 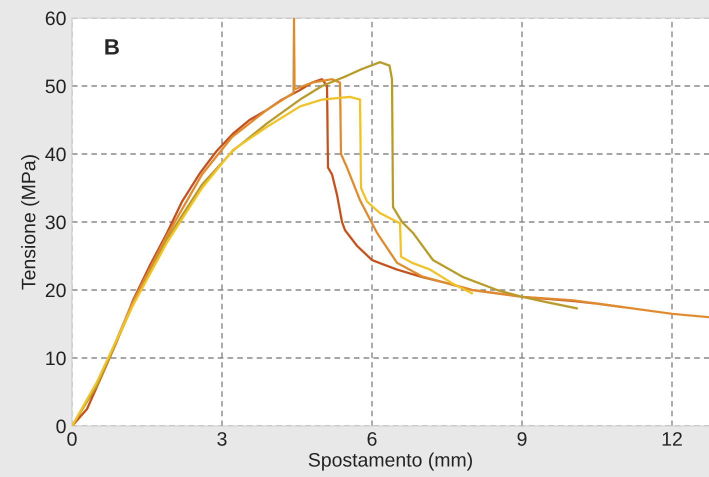 I want to click on y-tick-label: 50, so click(x=56, y=86).